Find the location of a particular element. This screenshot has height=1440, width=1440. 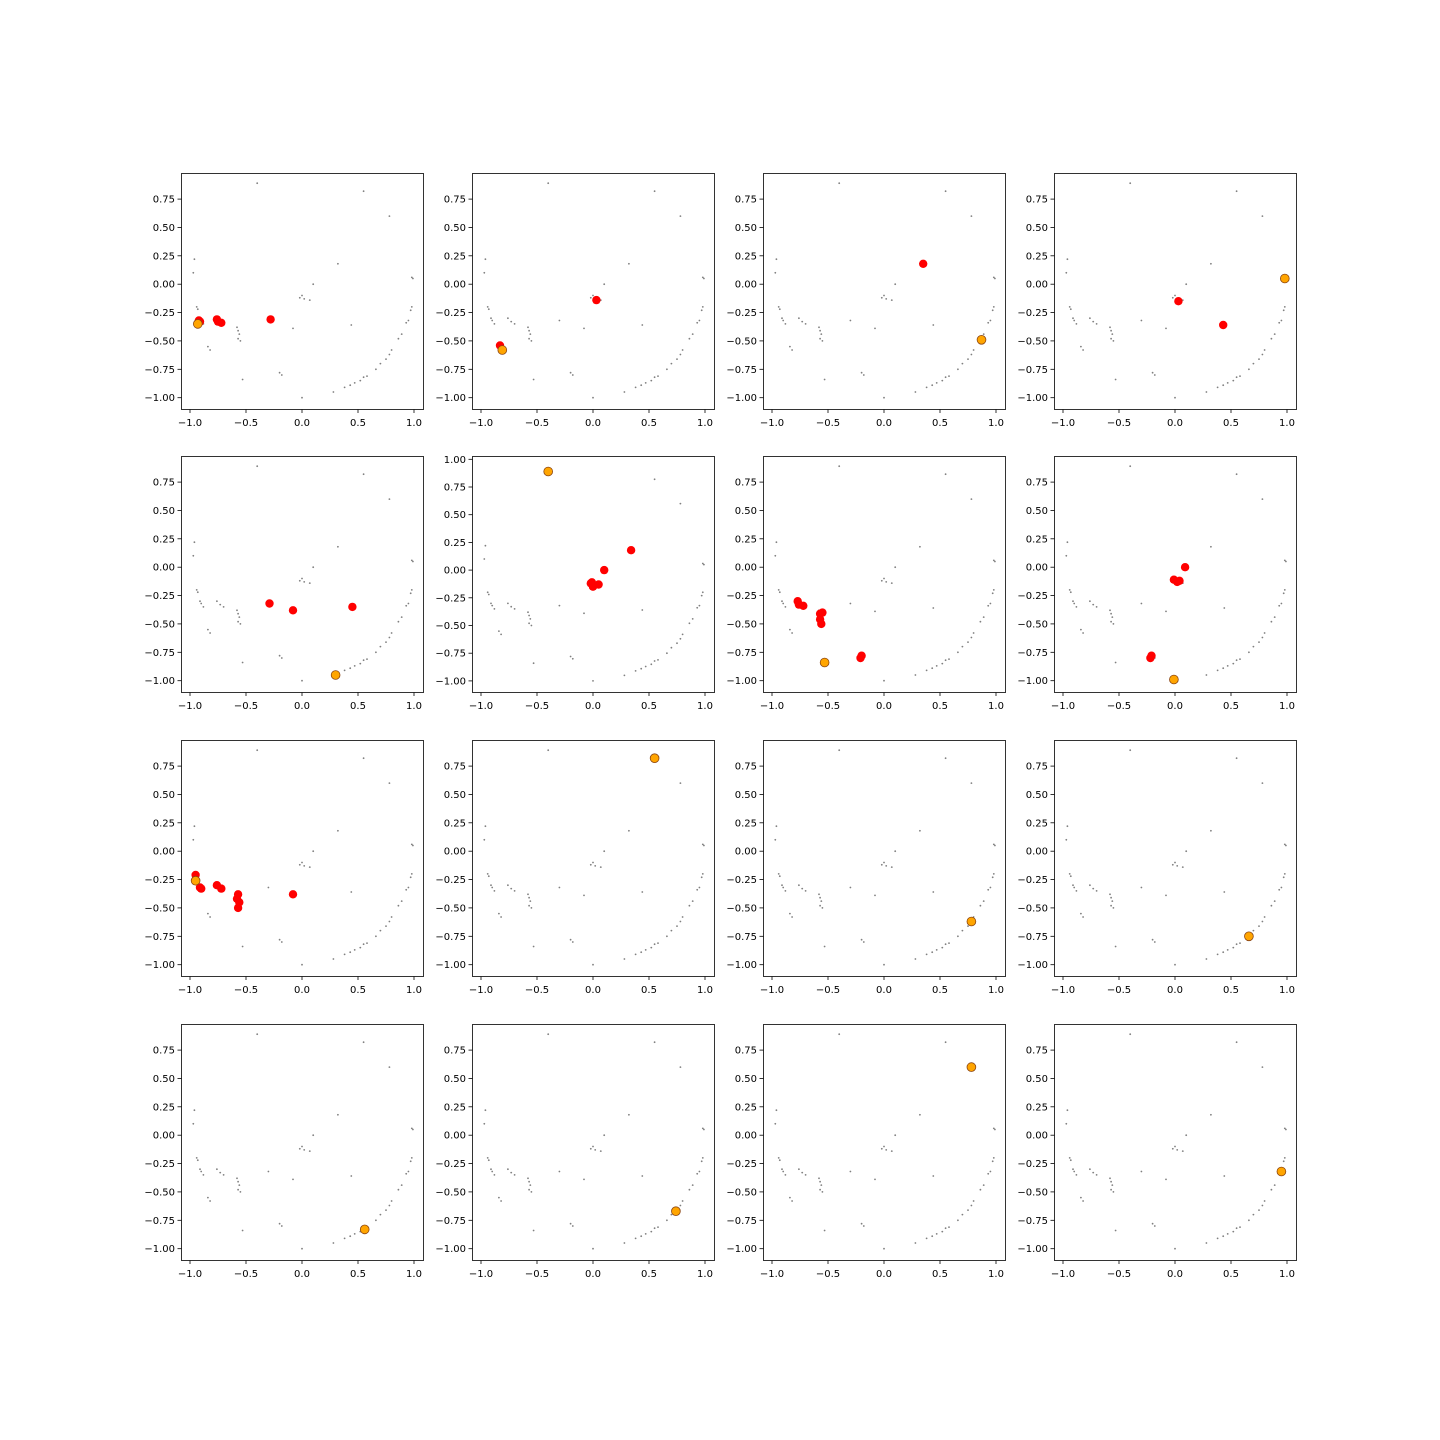

plot-area is located at coordinates (885, 1141).